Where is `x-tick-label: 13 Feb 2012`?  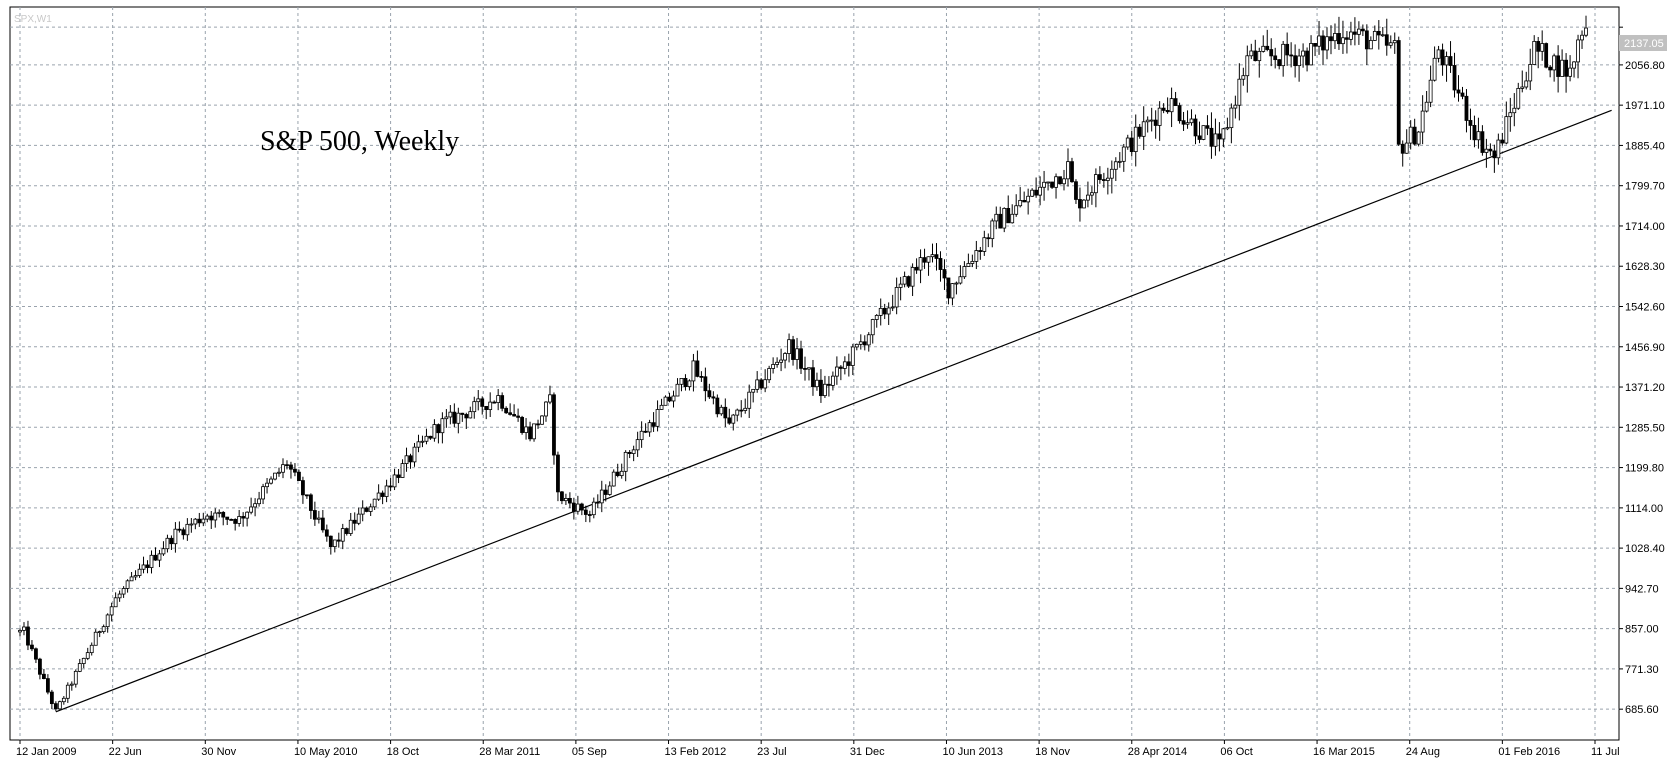 x-tick-label: 13 Feb 2012 is located at coordinates (696, 752).